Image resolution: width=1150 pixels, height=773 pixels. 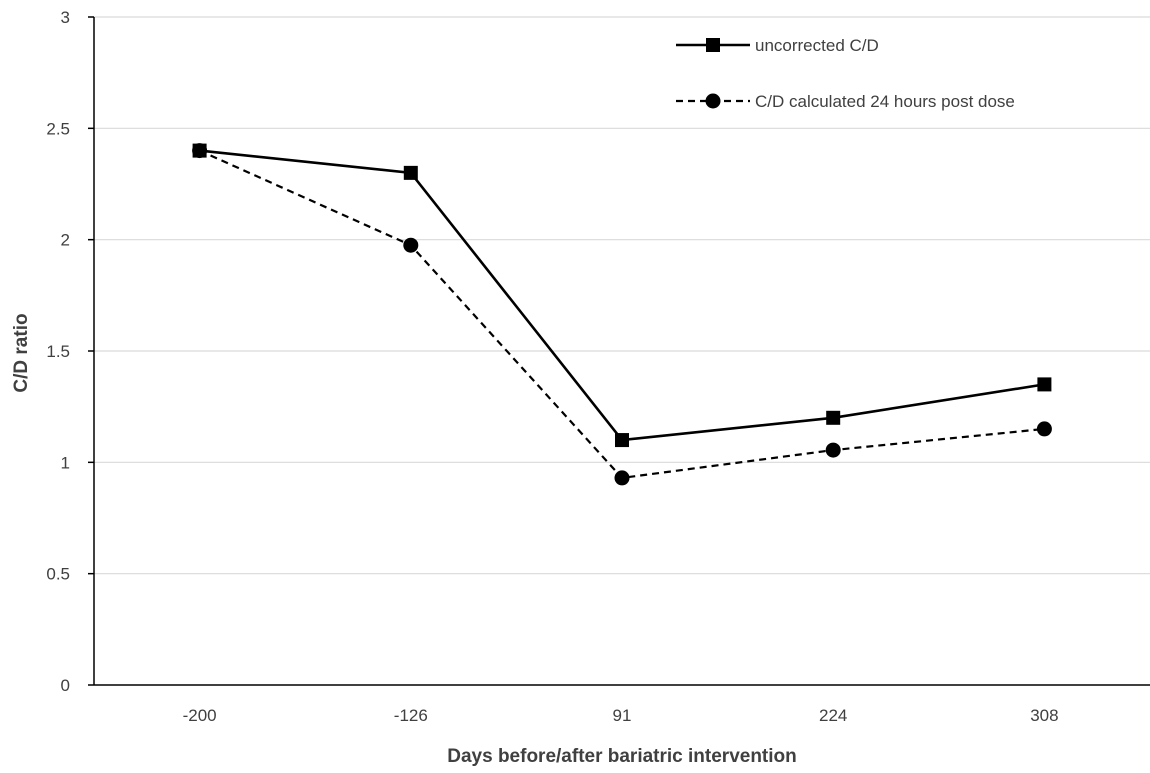 What do you see at coordinates (622, 756) in the screenshot?
I see `x-axis-title: Days before/after bariatric intervention` at bounding box center [622, 756].